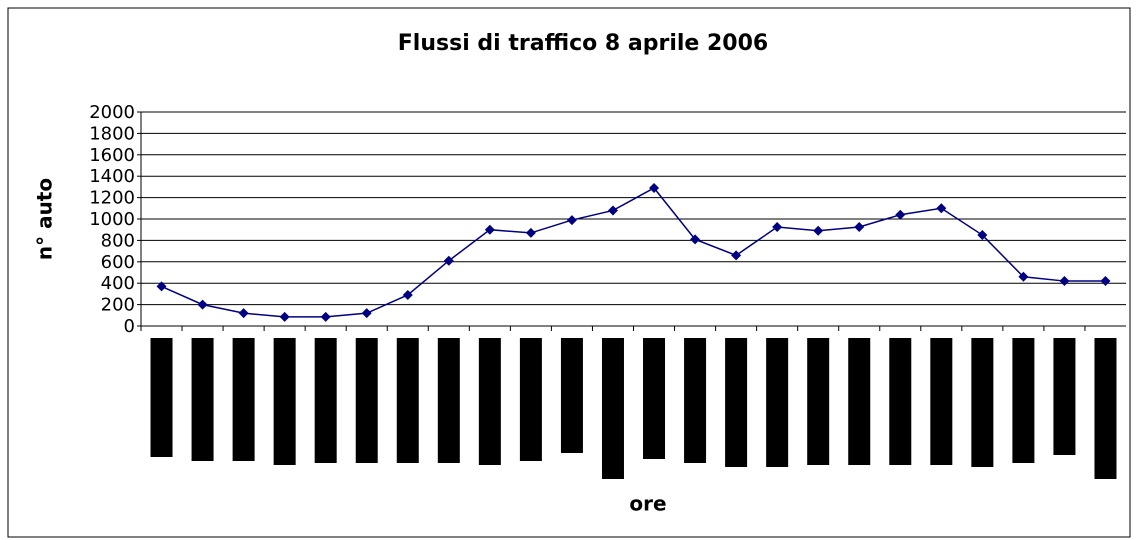  Describe the element at coordinates (112, 112) in the screenshot. I see `y-tick-label: 2000` at that location.